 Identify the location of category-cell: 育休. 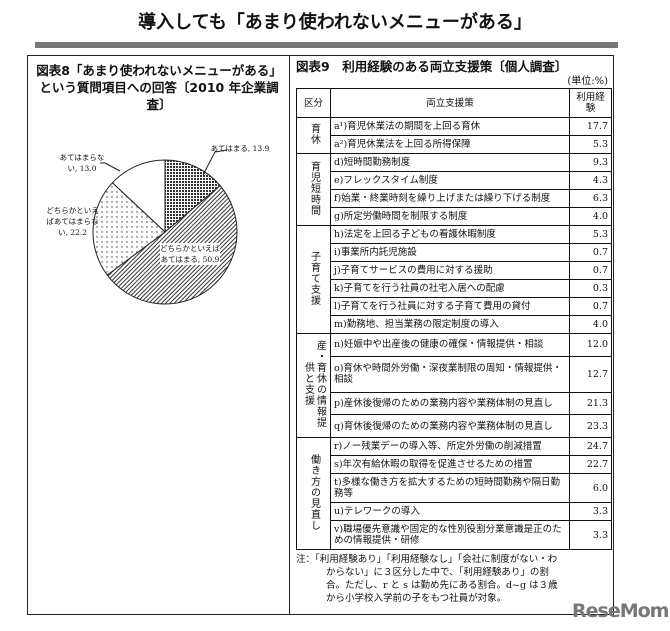
(313, 135).